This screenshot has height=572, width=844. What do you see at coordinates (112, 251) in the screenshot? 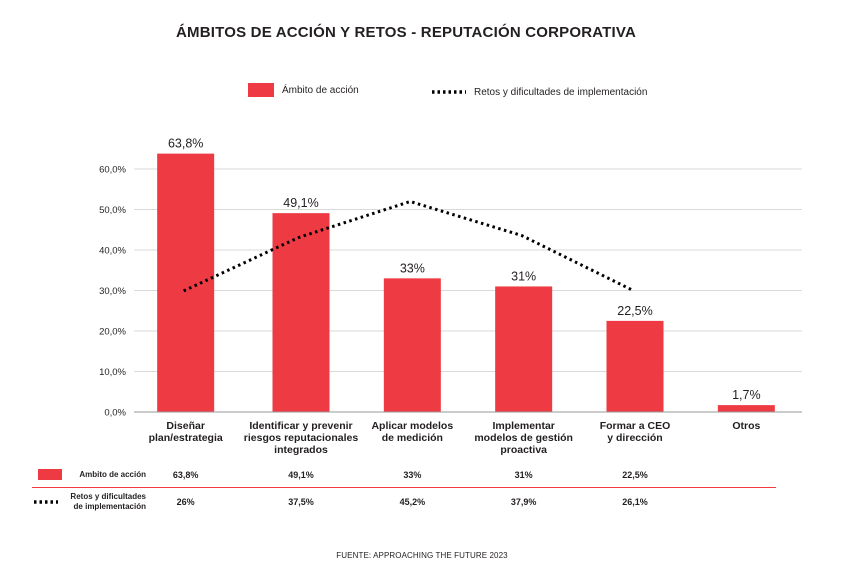
I see `y-tick-label: 40,0%` at bounding box center [112, 251].